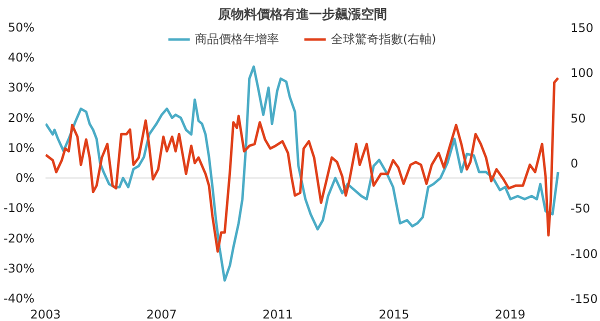 Image resolution: width=600 pixels, height=321 pixels. I want to click on y2-tick-label: -100, so click(584, 253).